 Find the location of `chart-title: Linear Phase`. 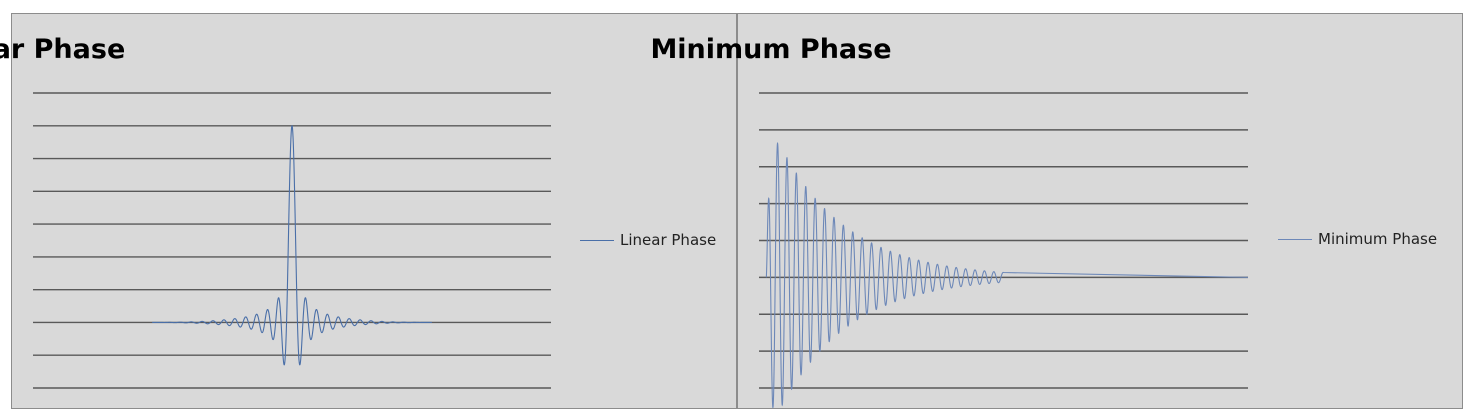

chart-title: Linear Phase is located at coordinates (63, 49).